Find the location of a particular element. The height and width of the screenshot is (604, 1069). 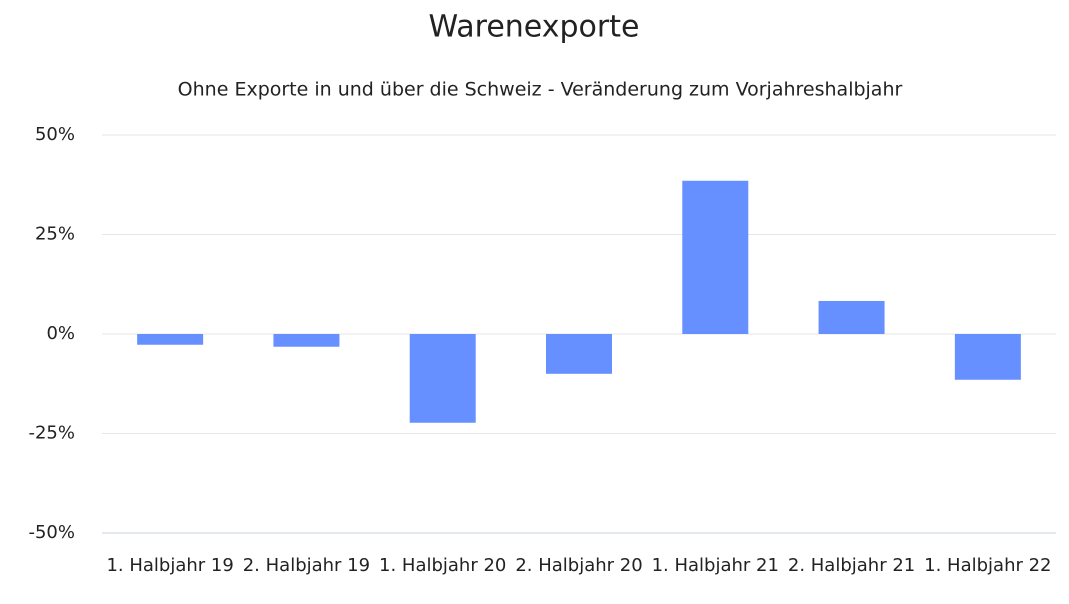

y-tick-label: 25% is located at coordinates (55, 234).